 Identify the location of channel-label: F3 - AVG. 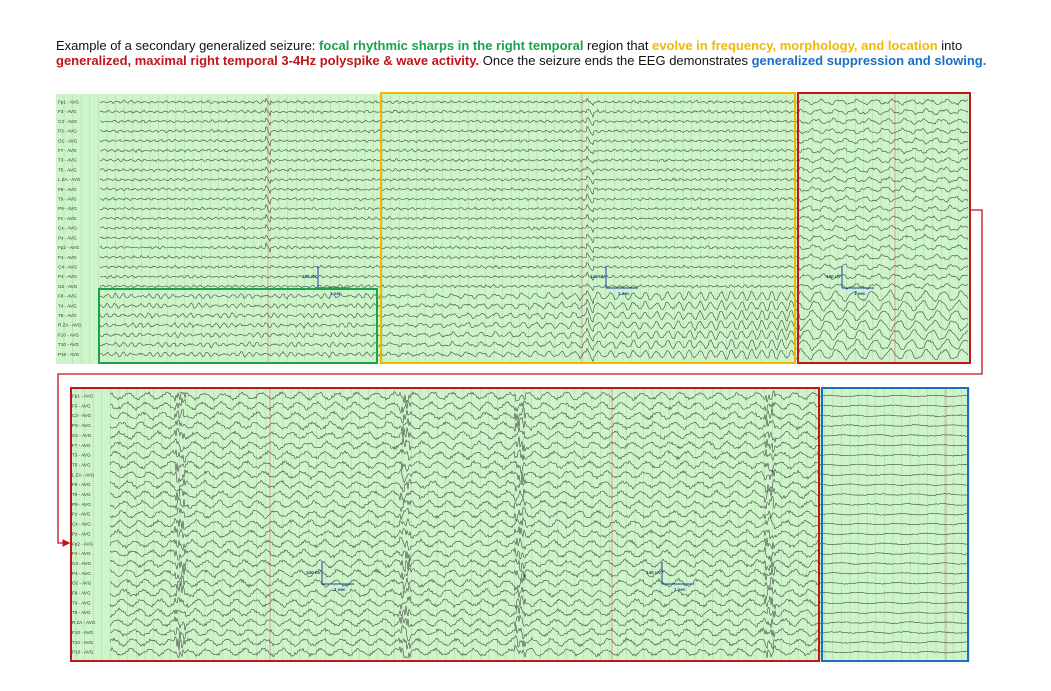
(67, 111).